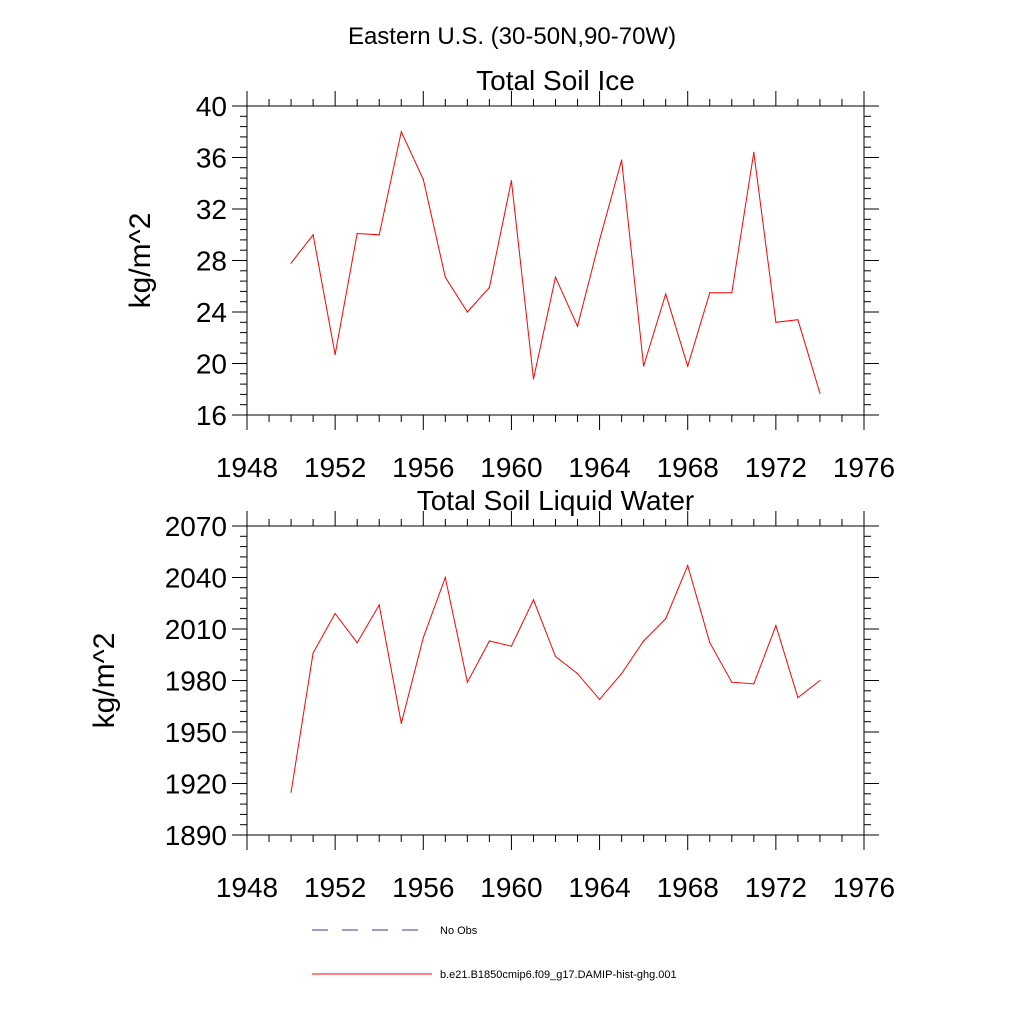  Describe the element at coordinates (211, 261) in the screenshot. I see `y-tick-label: 28` at that location.